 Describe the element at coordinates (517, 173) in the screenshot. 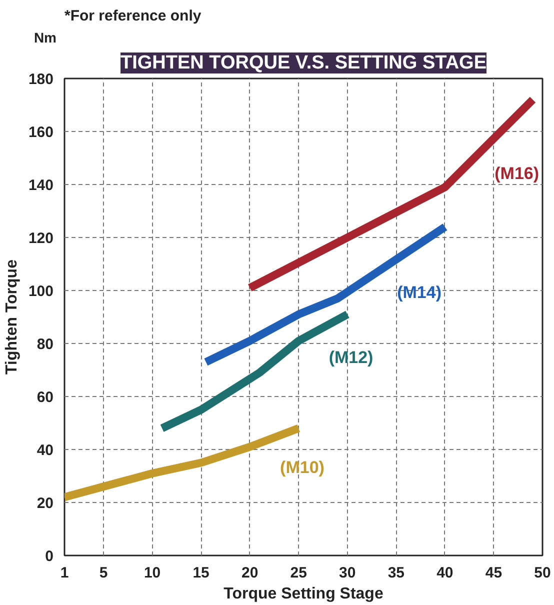

I see `series-label: (M16)` at that location.